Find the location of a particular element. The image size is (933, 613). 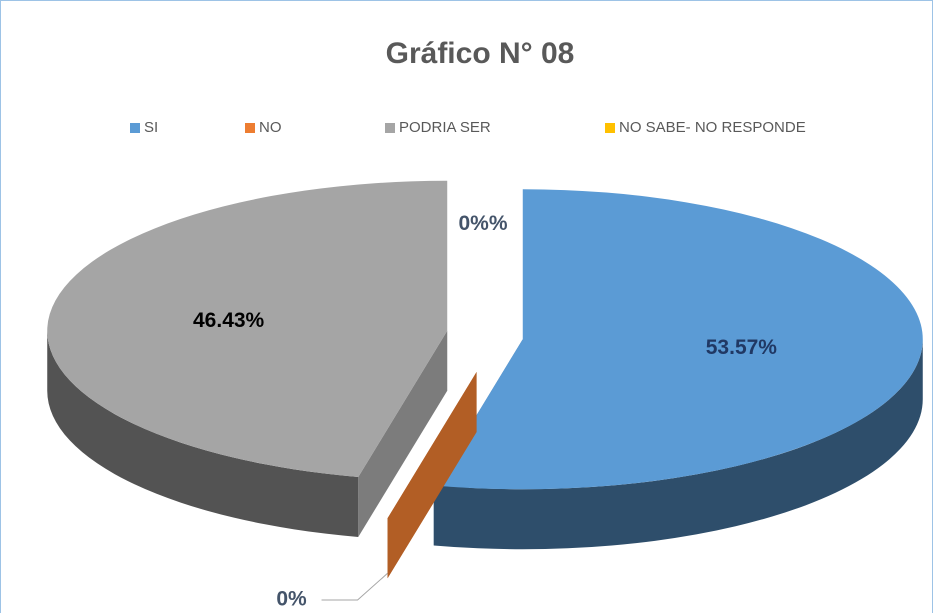

legend-label: NO is located at coordinates (270, 127).